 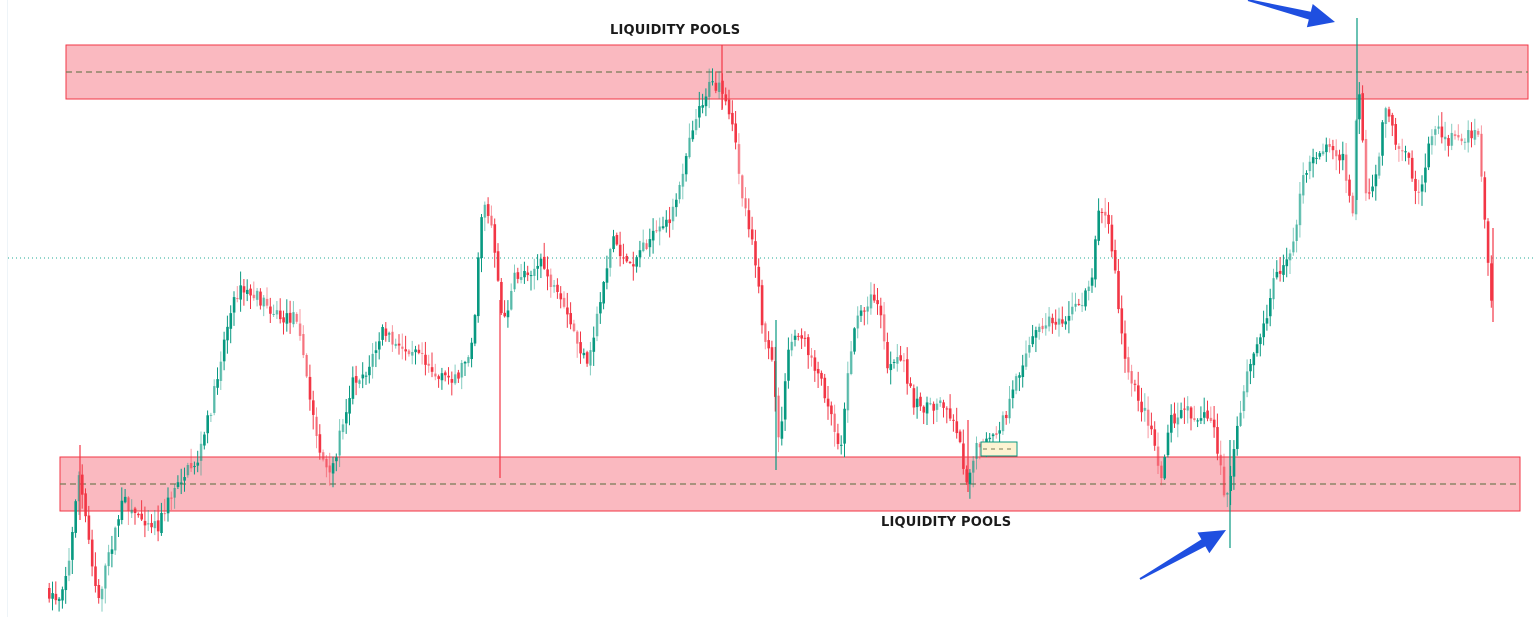 I want to click on upper-zone-label: LIQUIDITY POOLS, so click(x=675, y=30).